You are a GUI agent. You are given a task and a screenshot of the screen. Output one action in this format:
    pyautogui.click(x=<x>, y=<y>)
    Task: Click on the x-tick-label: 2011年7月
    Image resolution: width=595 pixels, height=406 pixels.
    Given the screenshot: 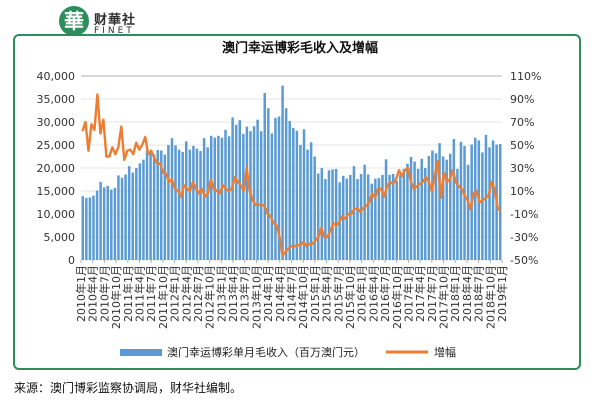 What is the action you would take?
    pyautogui.click(x=151, y=293)
    